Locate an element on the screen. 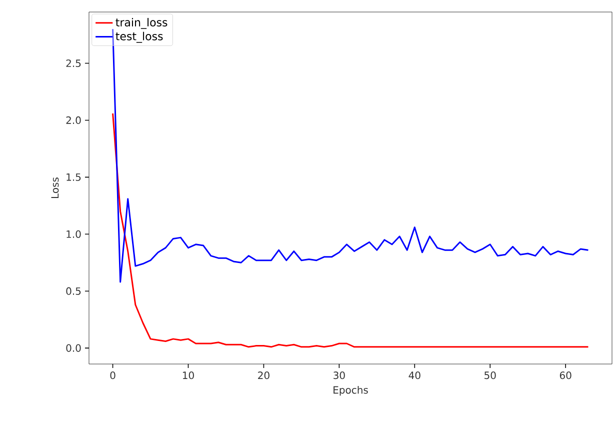 This screenshot has width=614, height=421. x-tick-label: 50 is located at coordinates (490, 376).